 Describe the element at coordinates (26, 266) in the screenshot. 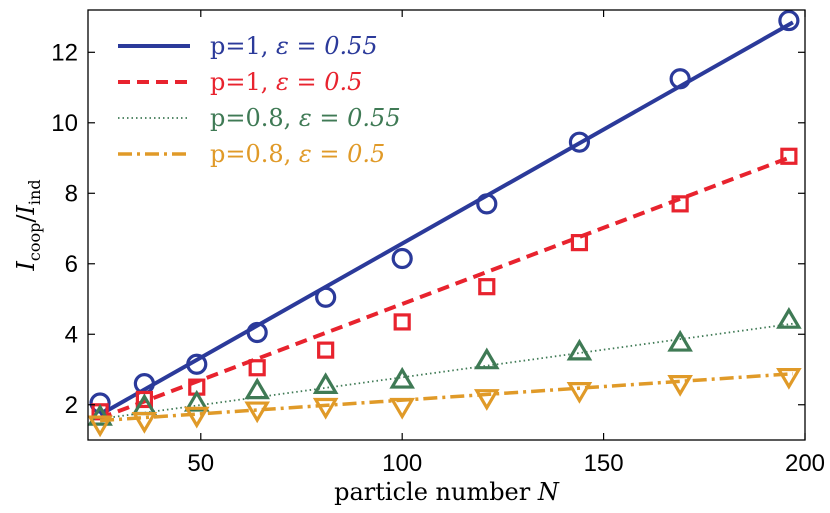

I see `y-label-num-main: I` at that location.